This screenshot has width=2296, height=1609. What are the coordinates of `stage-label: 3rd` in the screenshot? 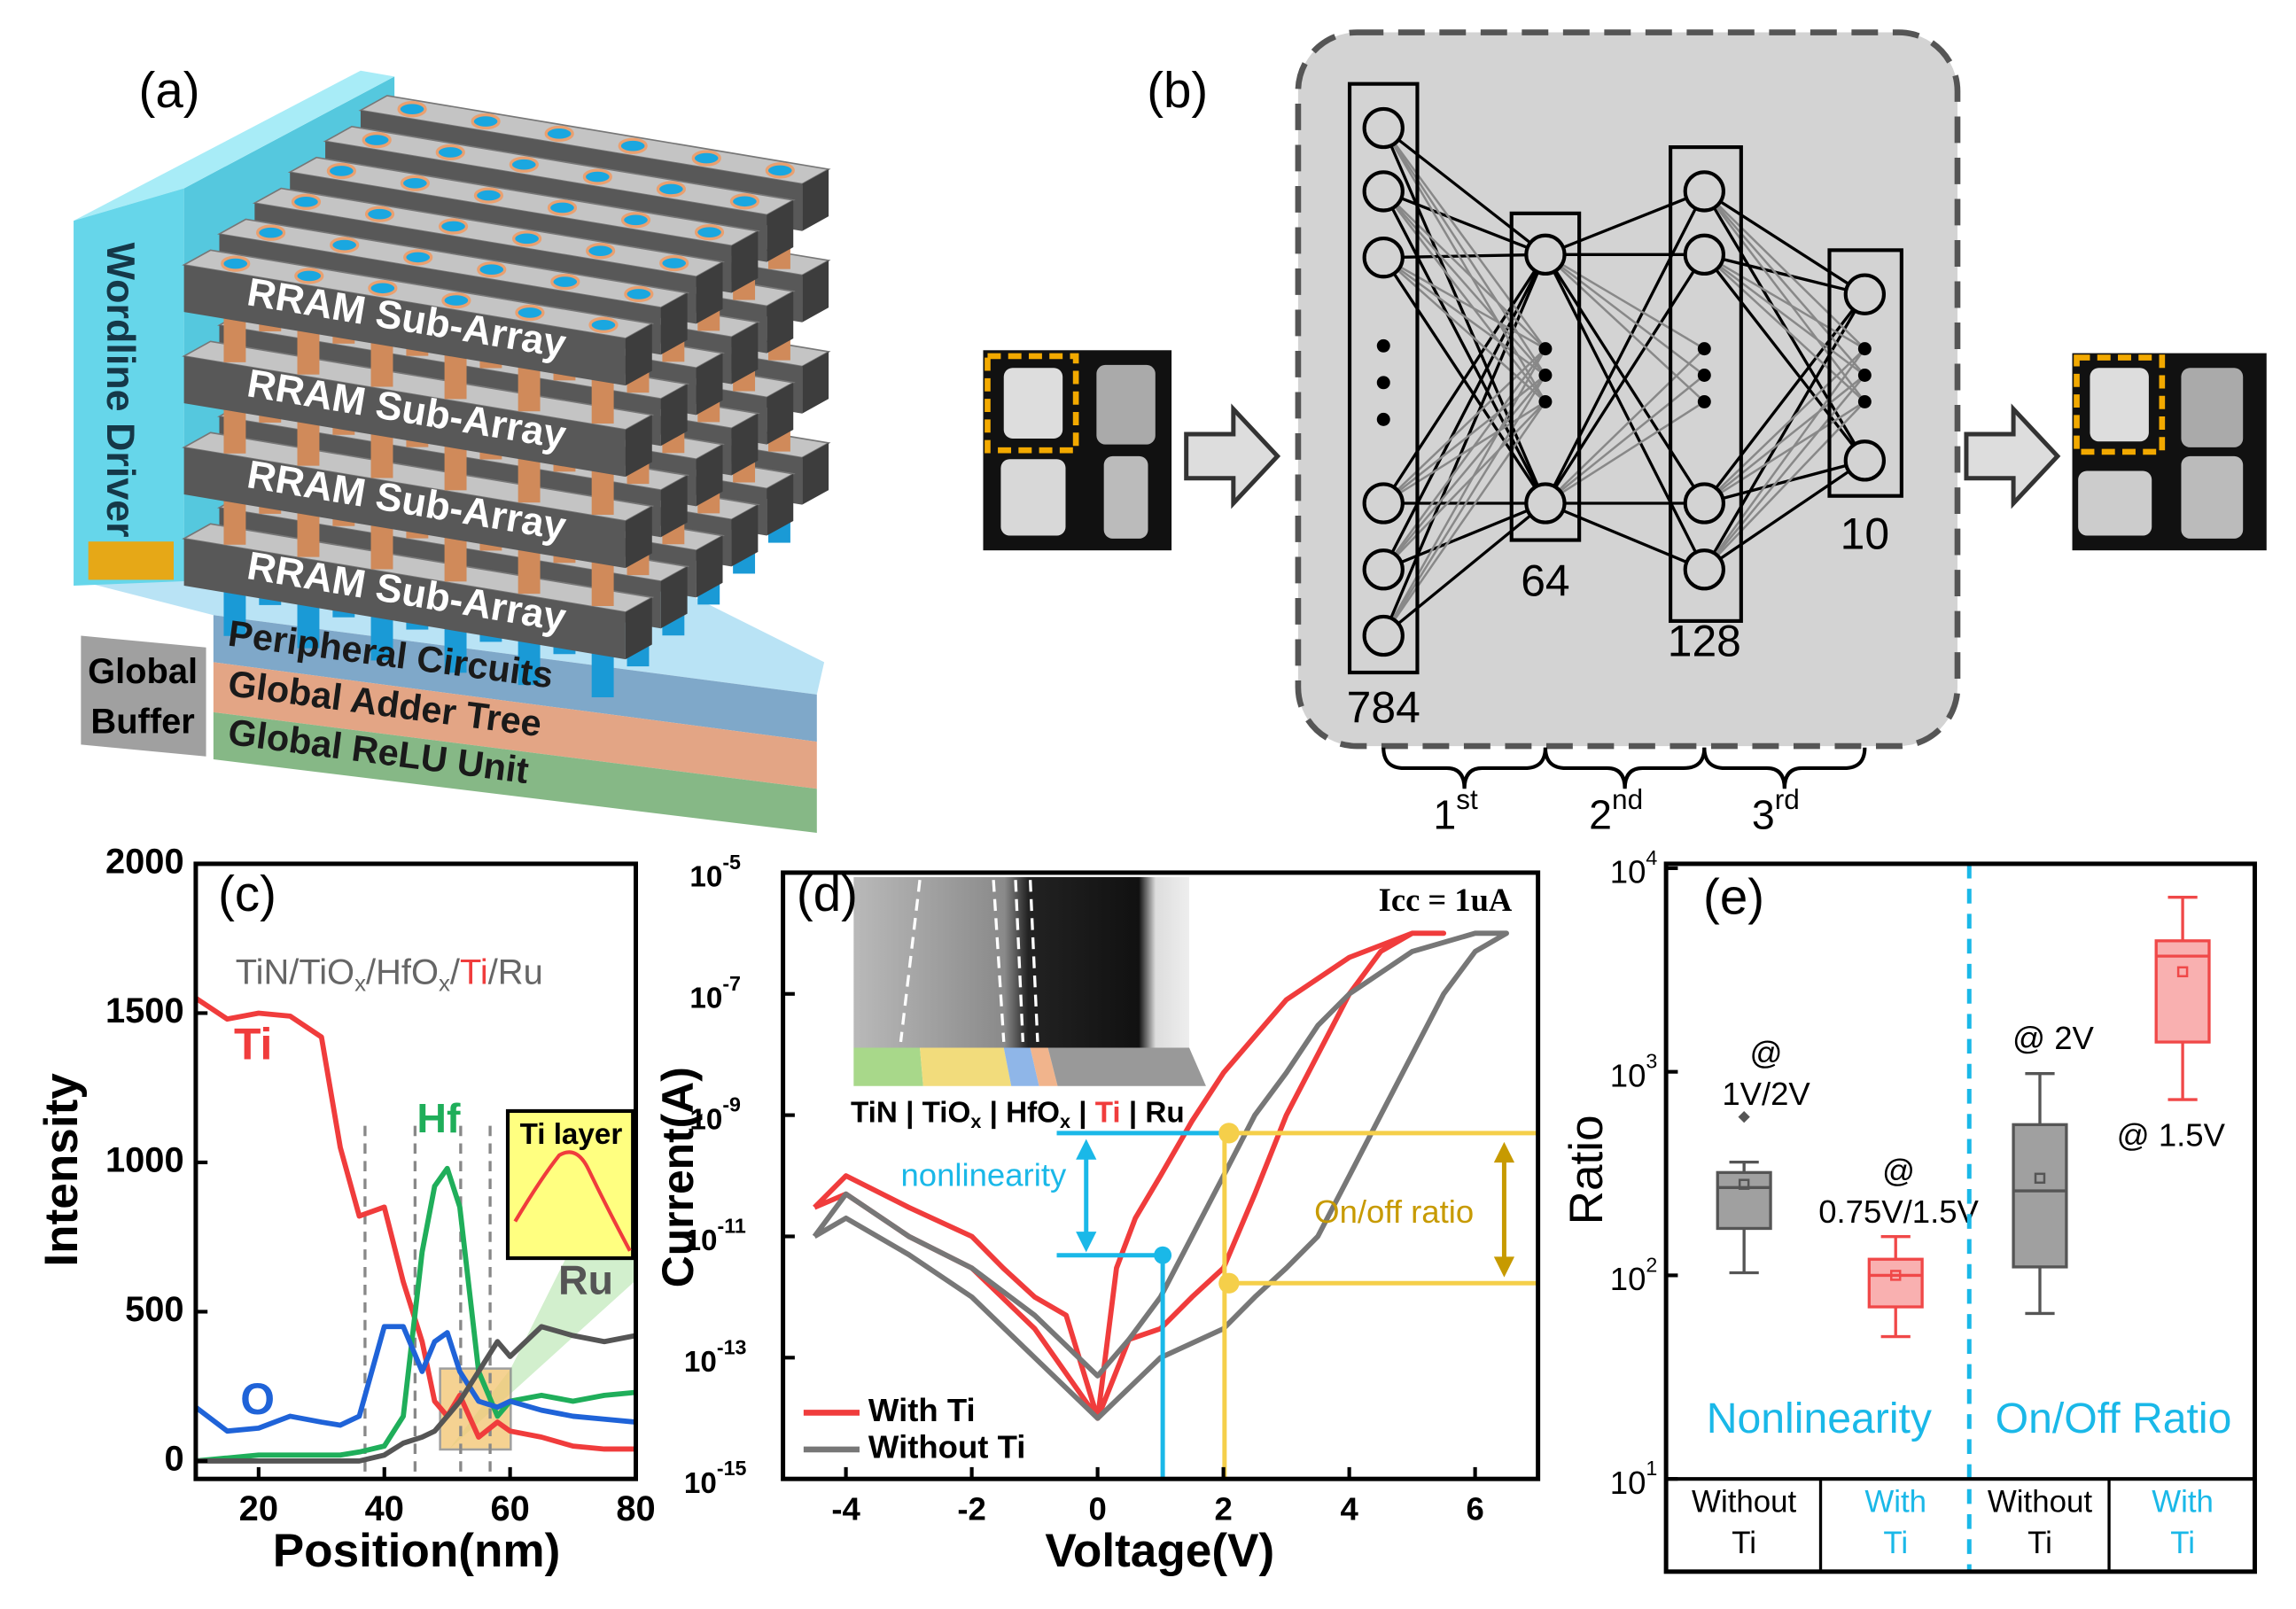 It's located at (1776, 811).